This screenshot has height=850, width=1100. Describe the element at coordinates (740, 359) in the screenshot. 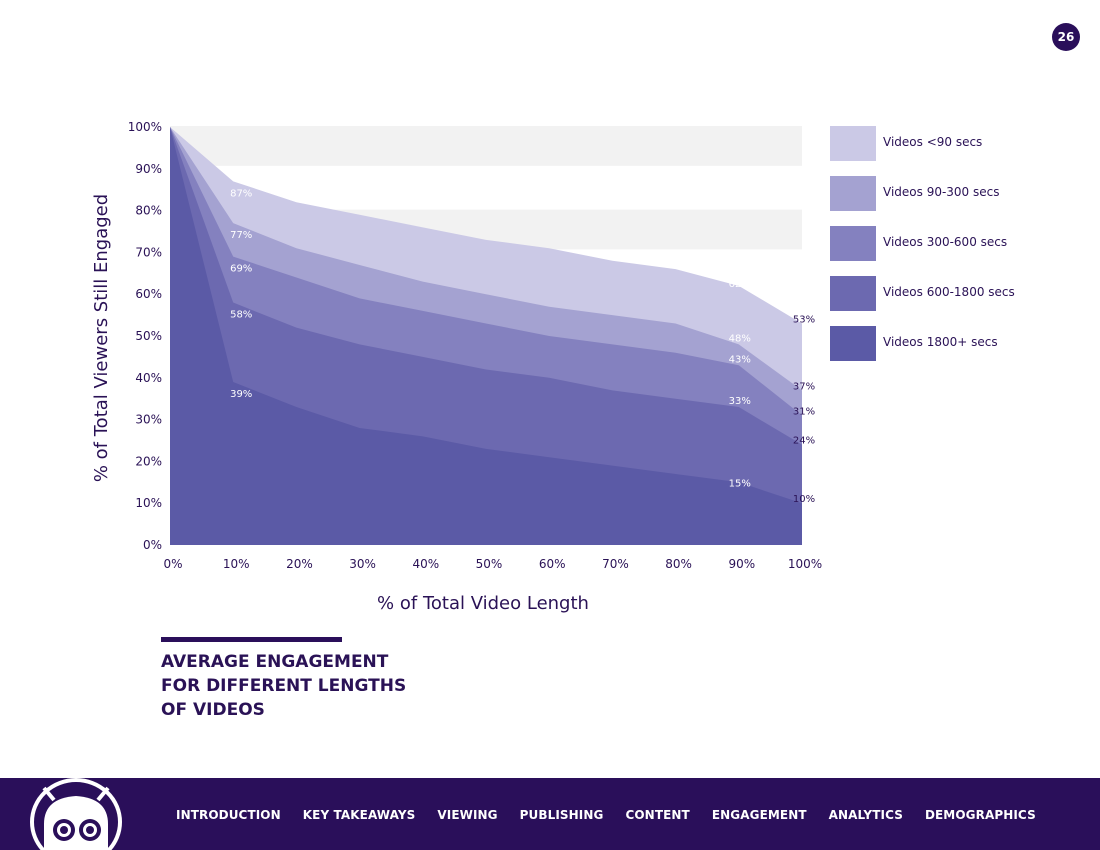

I see `data-label: 43%` at that location.